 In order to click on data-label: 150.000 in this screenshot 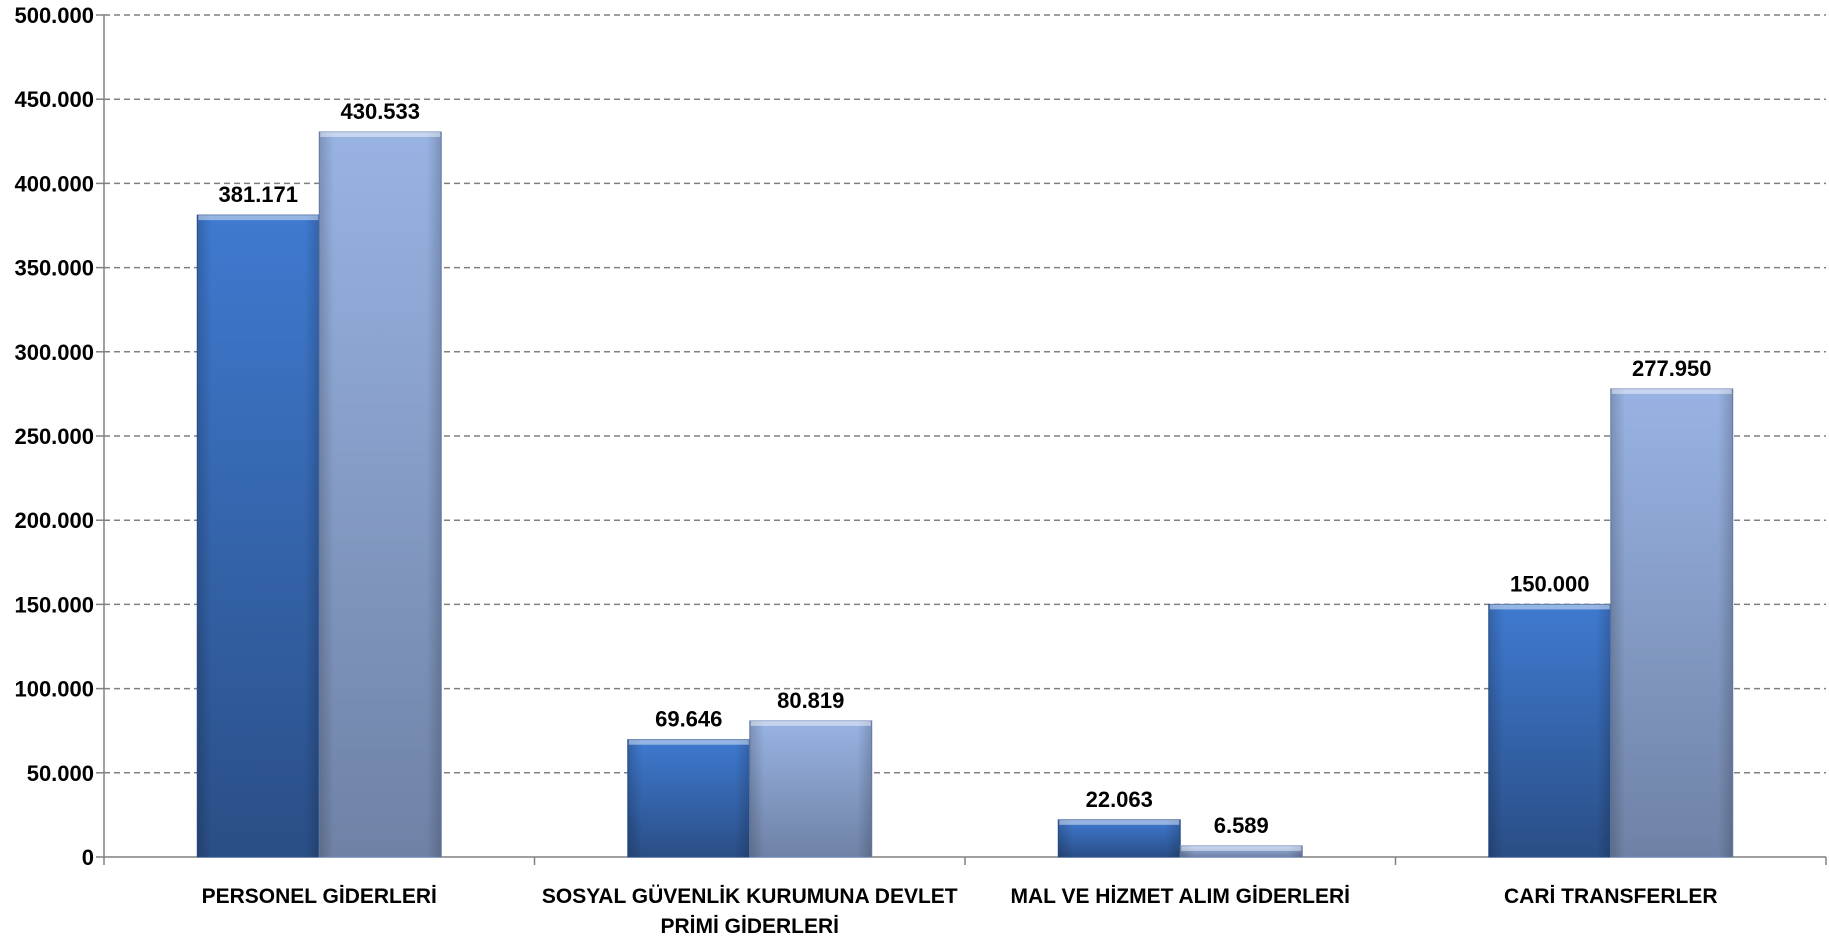, I will do `click(1550, 583)`.